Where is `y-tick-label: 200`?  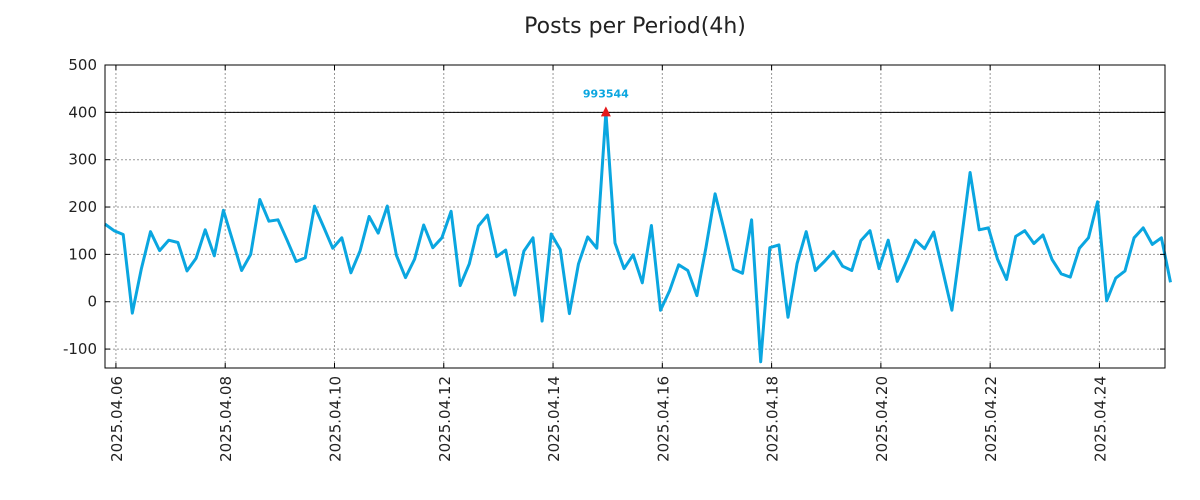 y-tick-label: 200 is located at coordinates (82, 207).